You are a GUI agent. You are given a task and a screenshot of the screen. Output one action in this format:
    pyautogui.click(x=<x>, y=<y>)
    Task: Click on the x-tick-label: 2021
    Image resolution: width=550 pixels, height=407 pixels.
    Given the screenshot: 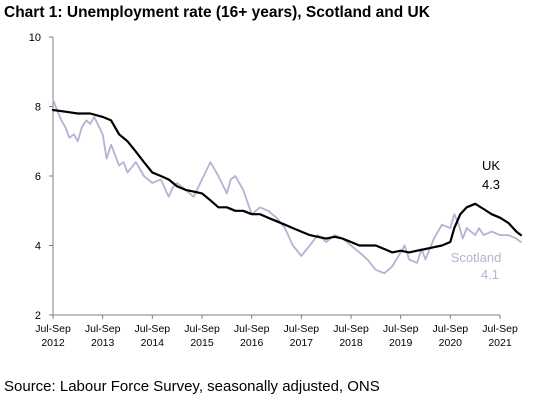 What is the action you would take?
    pyautogui.click(x=500, y=343)
    